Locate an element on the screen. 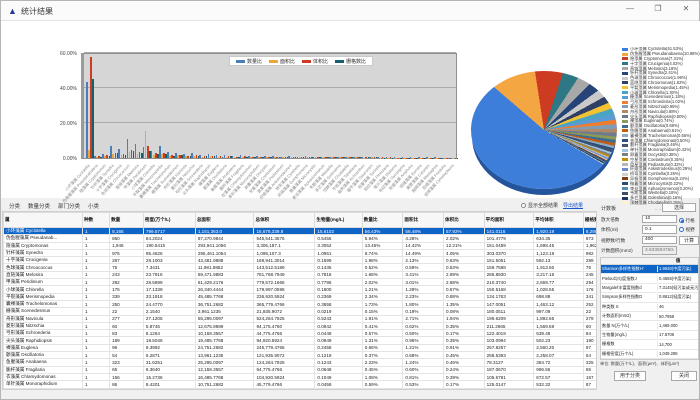  export-results-link: 导出结果 is located at coordinates (573, 206).